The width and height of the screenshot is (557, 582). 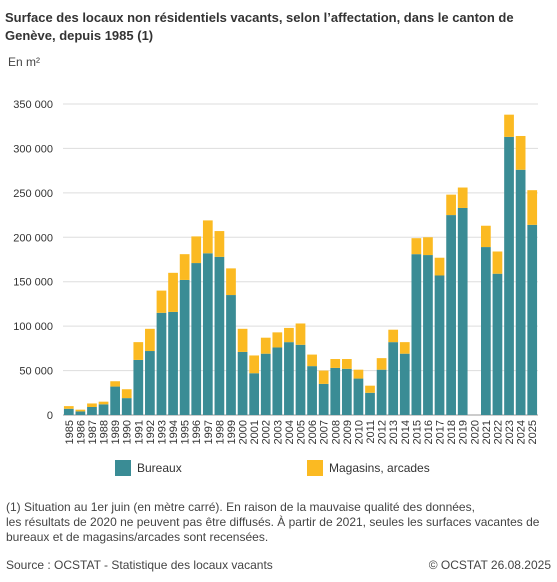 What do you see at coordinates (105, 432) in the screenshot?
I see `x-tick-label: 1988` at bounding box center [105, 432].